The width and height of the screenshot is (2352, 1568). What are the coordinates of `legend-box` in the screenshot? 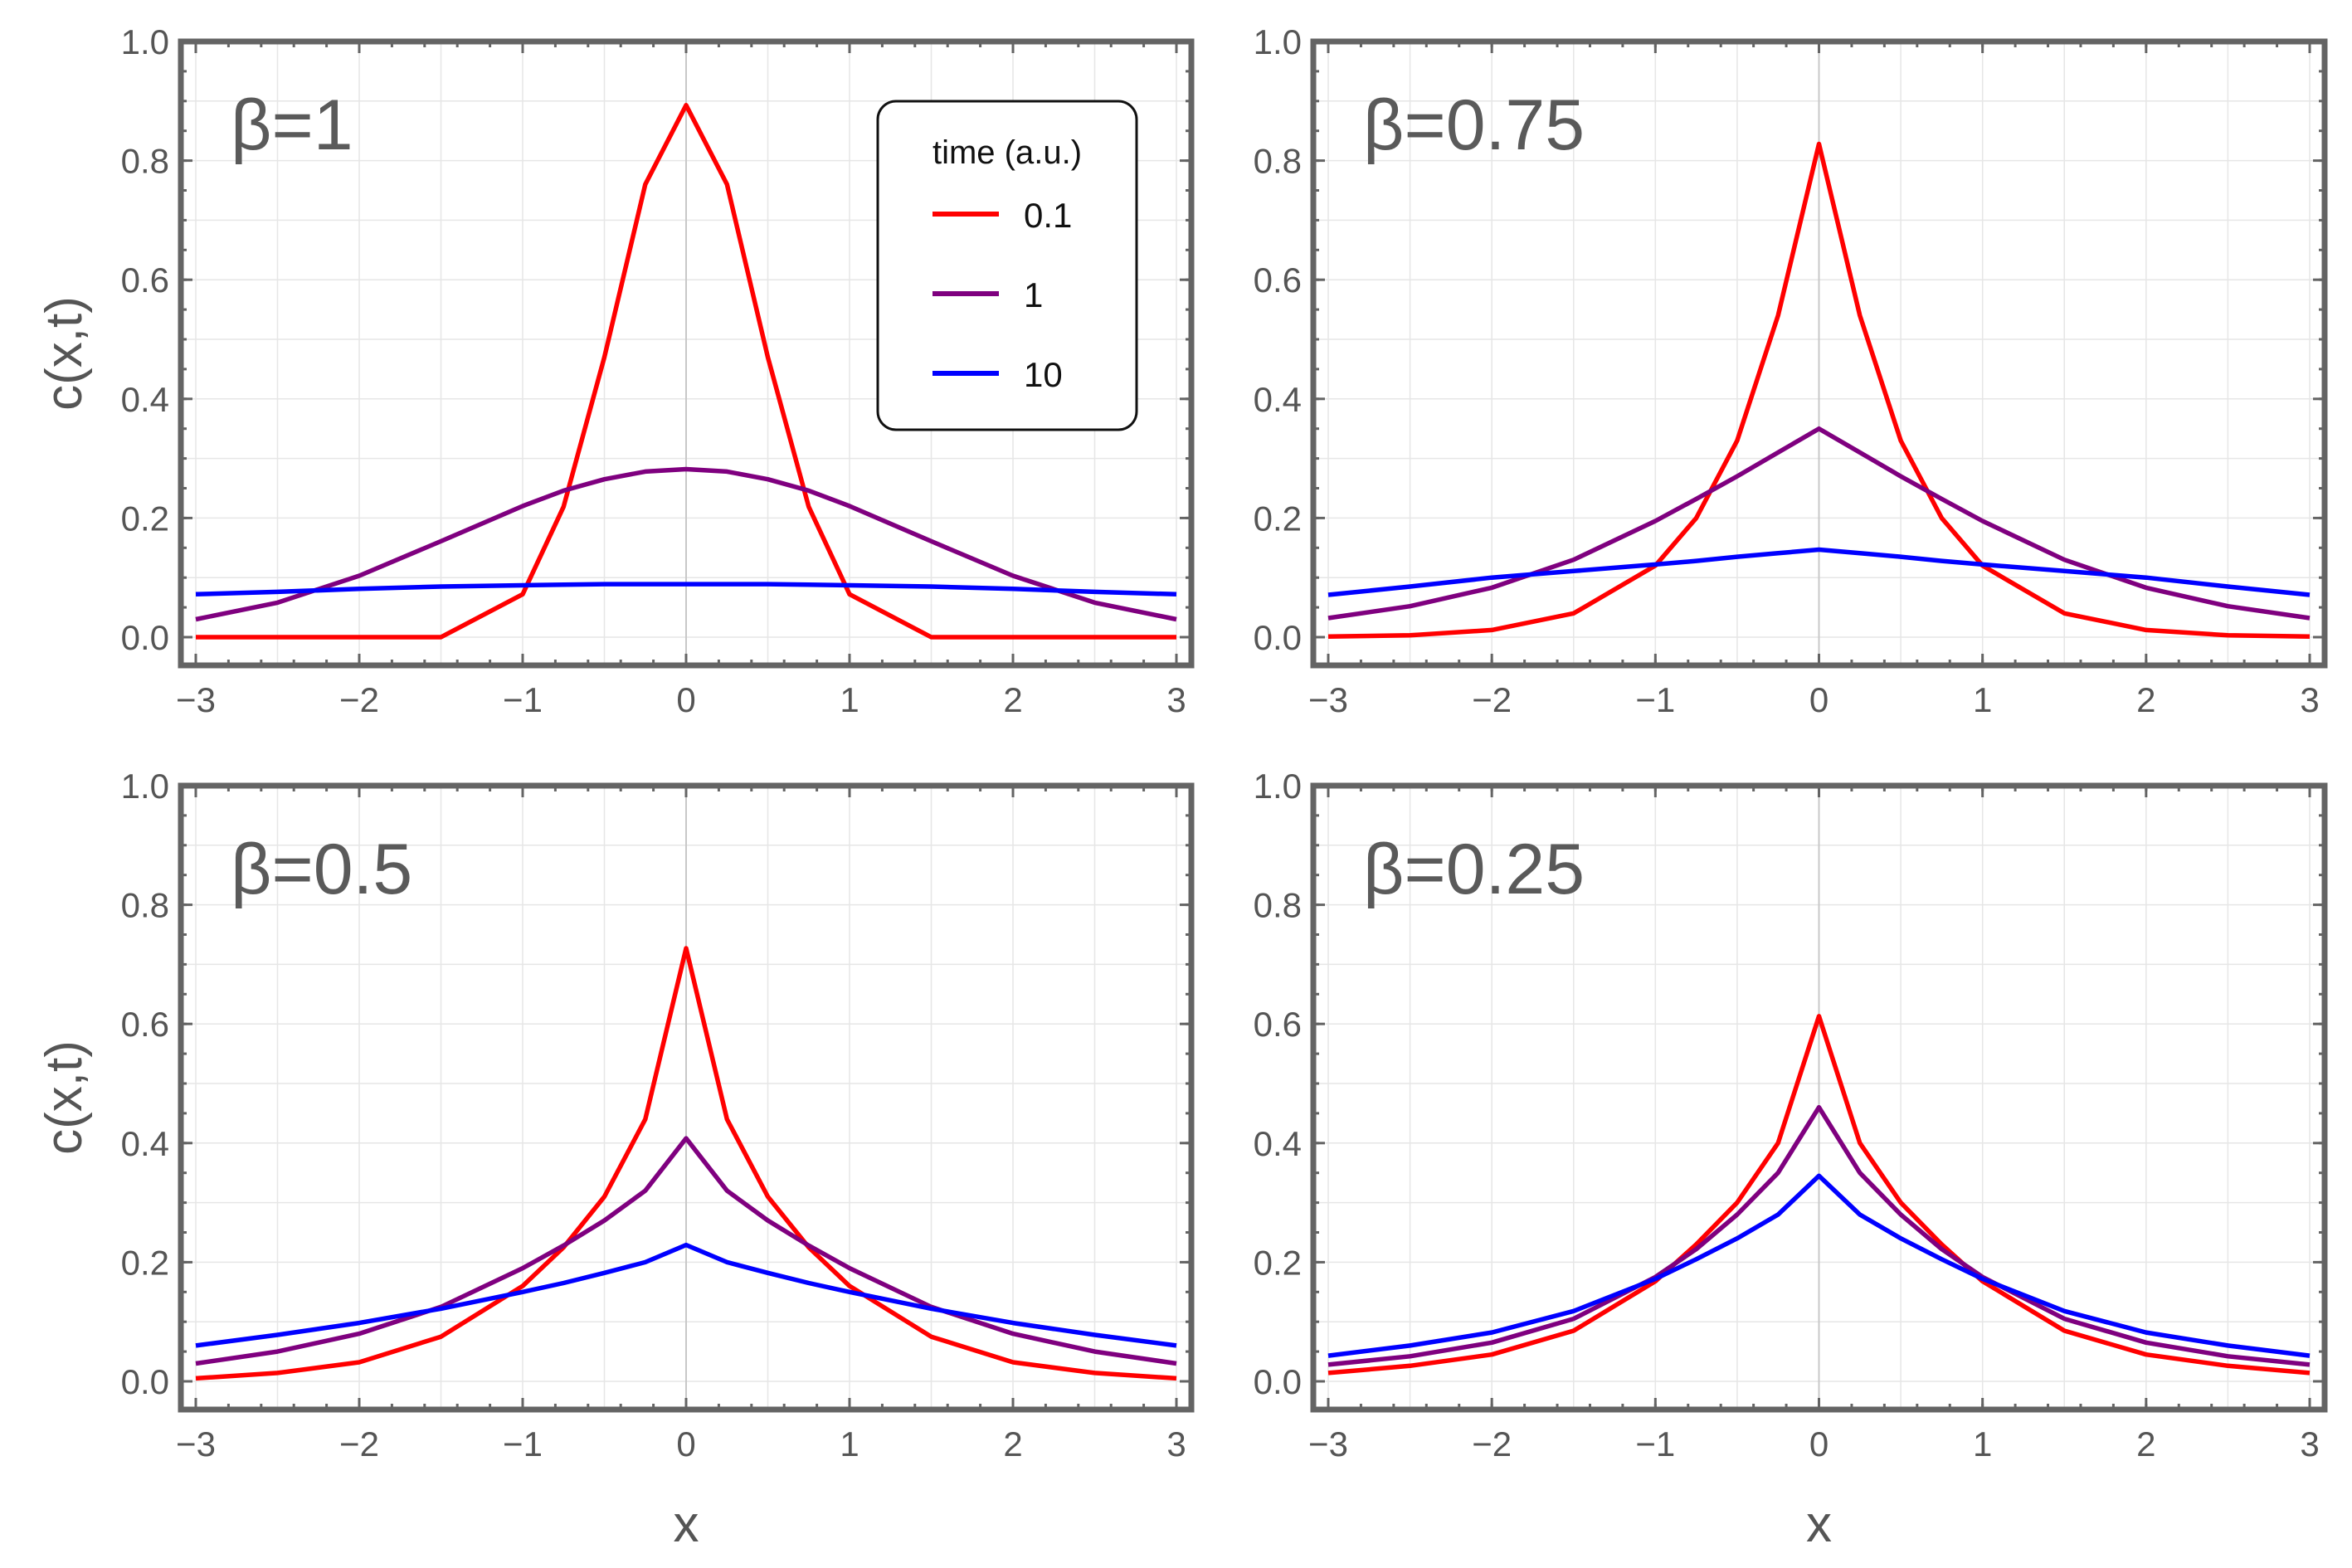 It's located at (1007, 265).